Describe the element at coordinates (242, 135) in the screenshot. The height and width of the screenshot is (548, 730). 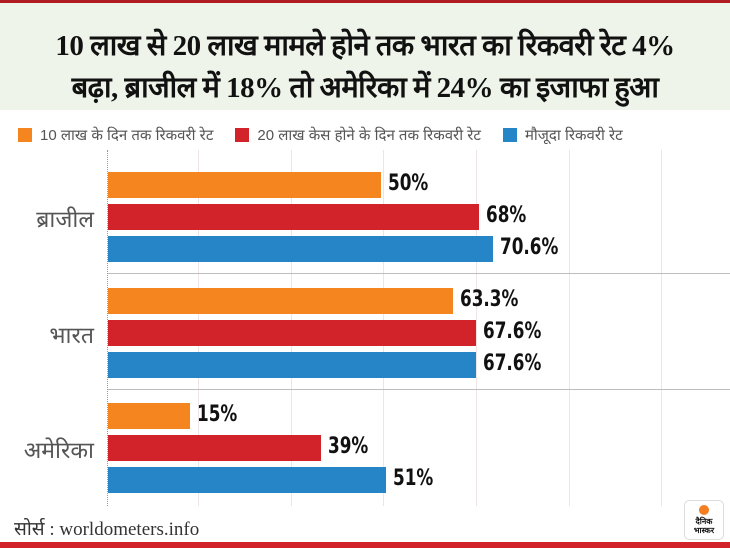
I see `legend-swatch-red` at that location.